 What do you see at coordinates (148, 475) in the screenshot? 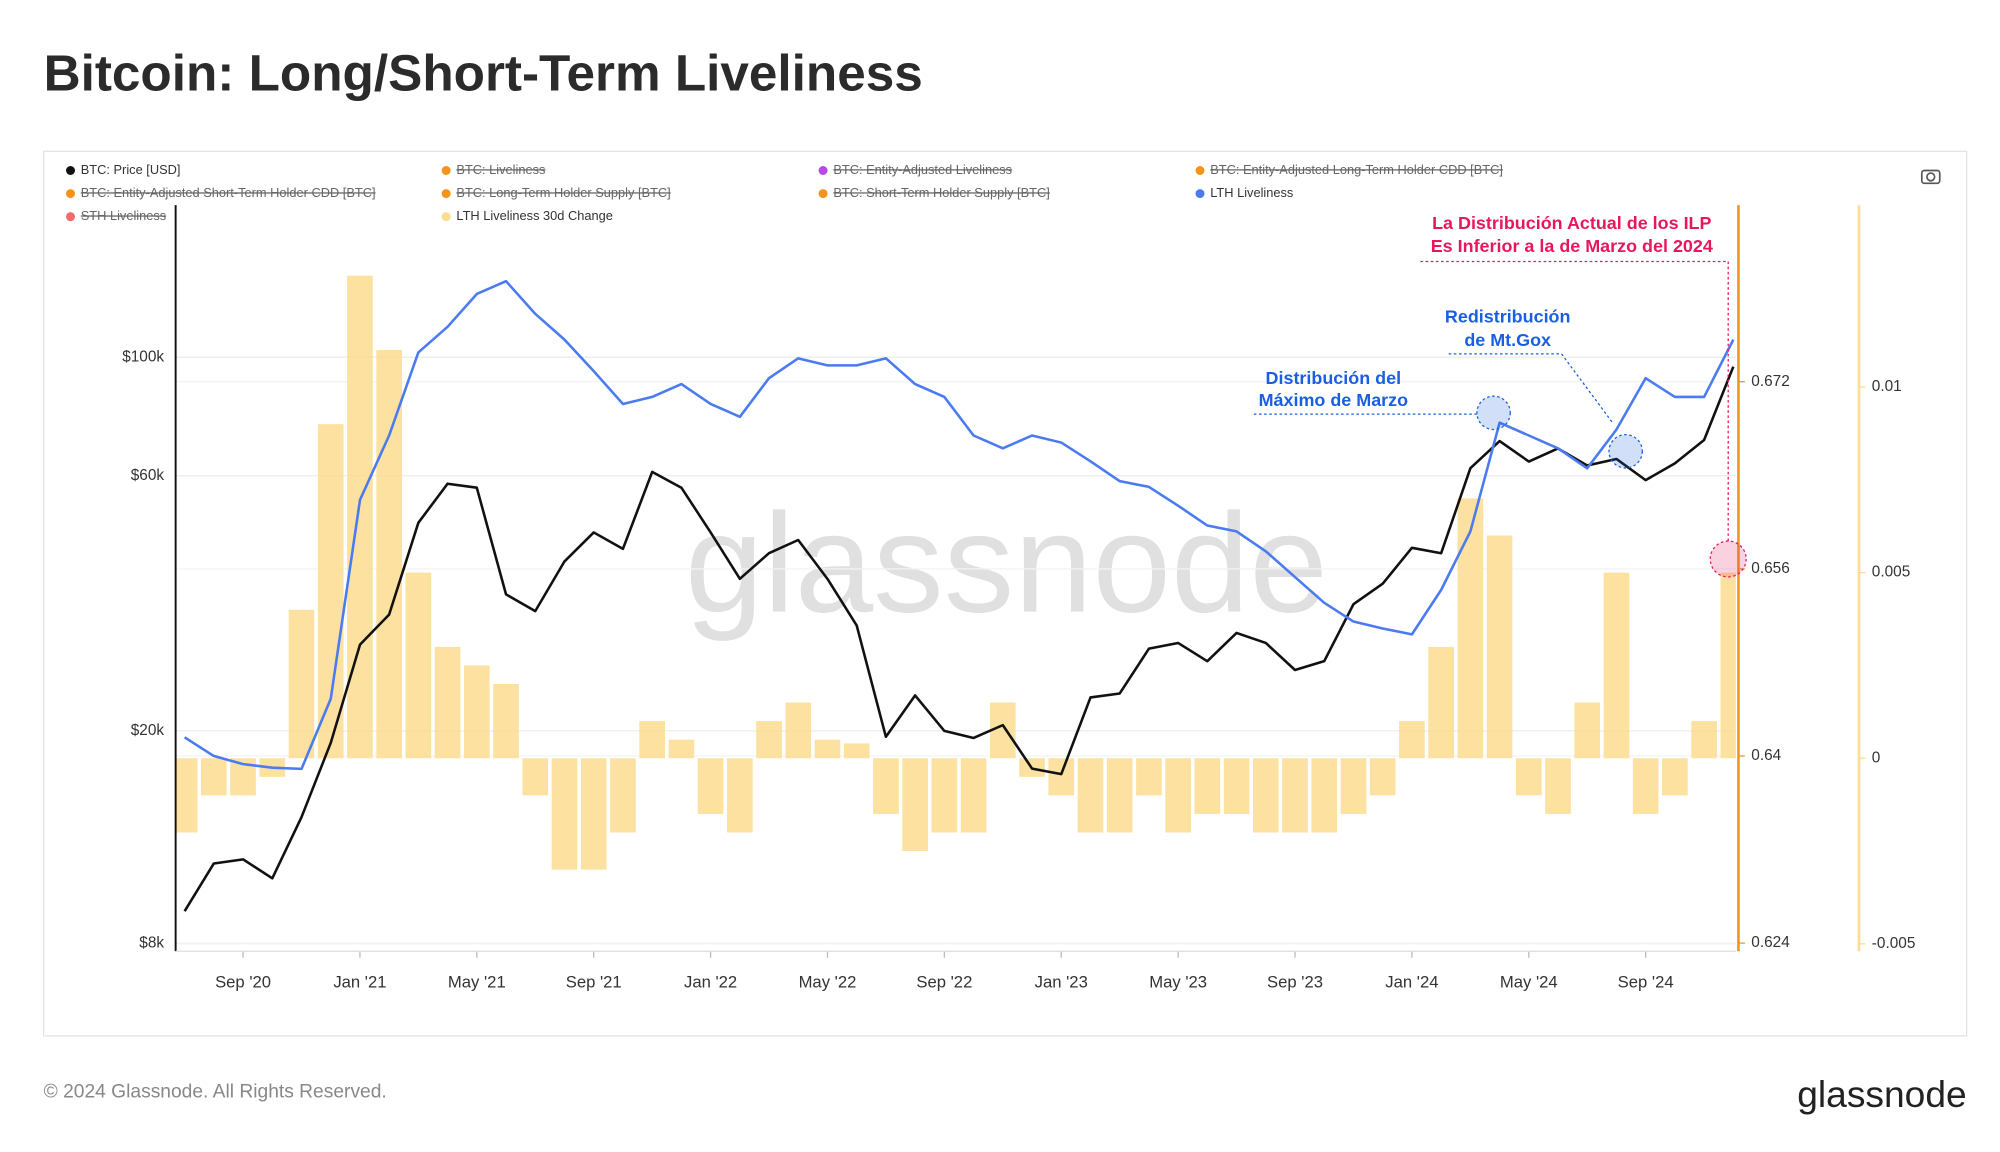
I see `y-tick-label: $60k` at bounding box center [148, 475].